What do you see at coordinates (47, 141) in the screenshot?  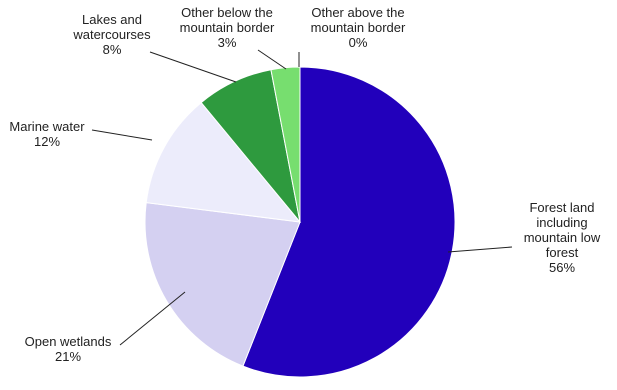 I see `value-label: 12%` at bounding box center [47, 141].